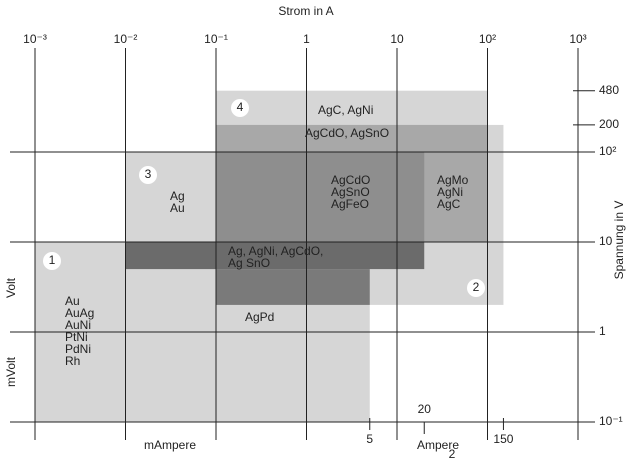  What do you see at coordinates (369, 439) in the screenshot?
I see `bottom-tick-label: 5` at bounding box center [369, 439].